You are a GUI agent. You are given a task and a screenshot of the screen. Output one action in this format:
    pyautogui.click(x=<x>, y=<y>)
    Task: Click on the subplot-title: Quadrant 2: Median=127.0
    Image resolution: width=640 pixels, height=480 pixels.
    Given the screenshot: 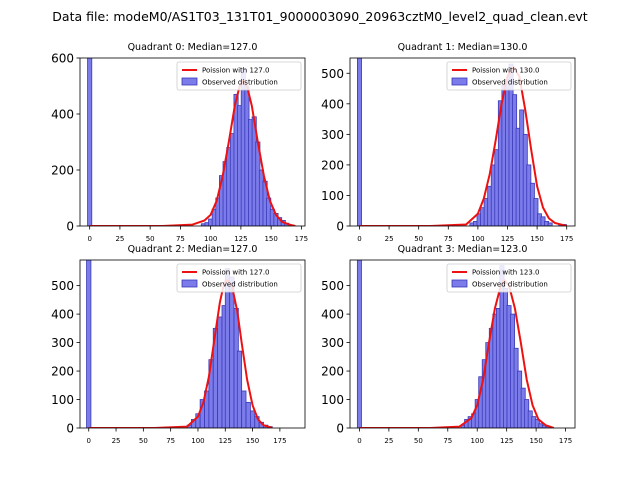 What is the action you would take?
    pyautogui.click(x=193, y=249)
    